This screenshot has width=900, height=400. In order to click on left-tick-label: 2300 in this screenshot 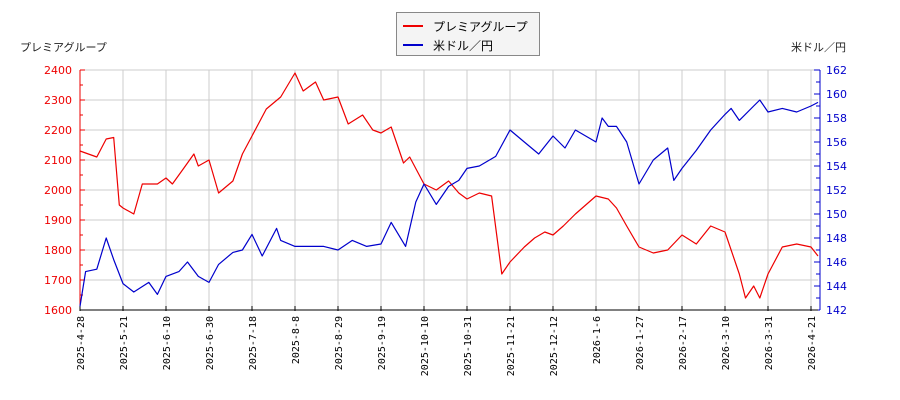, I will do `click(58, 100)`.